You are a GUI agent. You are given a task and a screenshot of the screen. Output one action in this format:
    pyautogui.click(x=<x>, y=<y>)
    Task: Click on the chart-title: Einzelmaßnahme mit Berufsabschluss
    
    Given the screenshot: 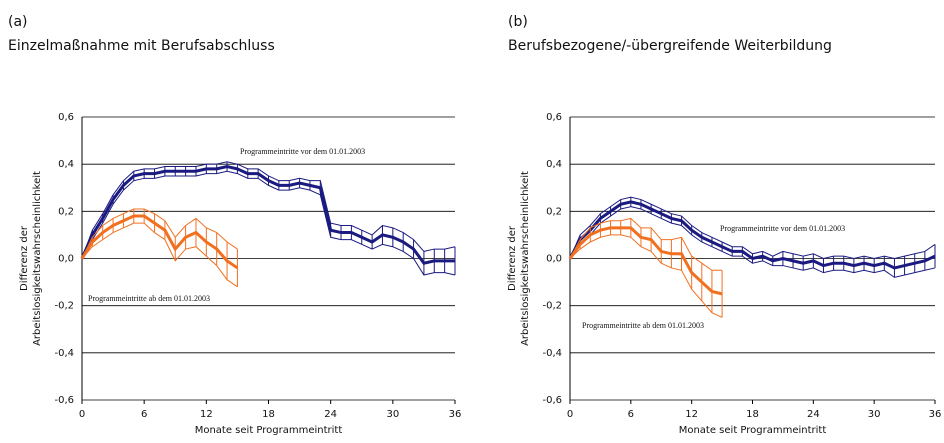 What is the action you would take?
    pyautogui.click(x=141, y=46)
    